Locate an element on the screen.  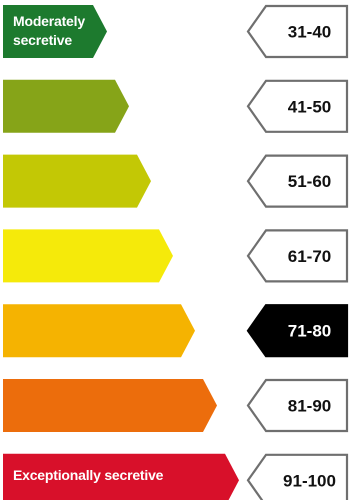
range-label-91-100: 91-100 is located at coordinates (309, 480).